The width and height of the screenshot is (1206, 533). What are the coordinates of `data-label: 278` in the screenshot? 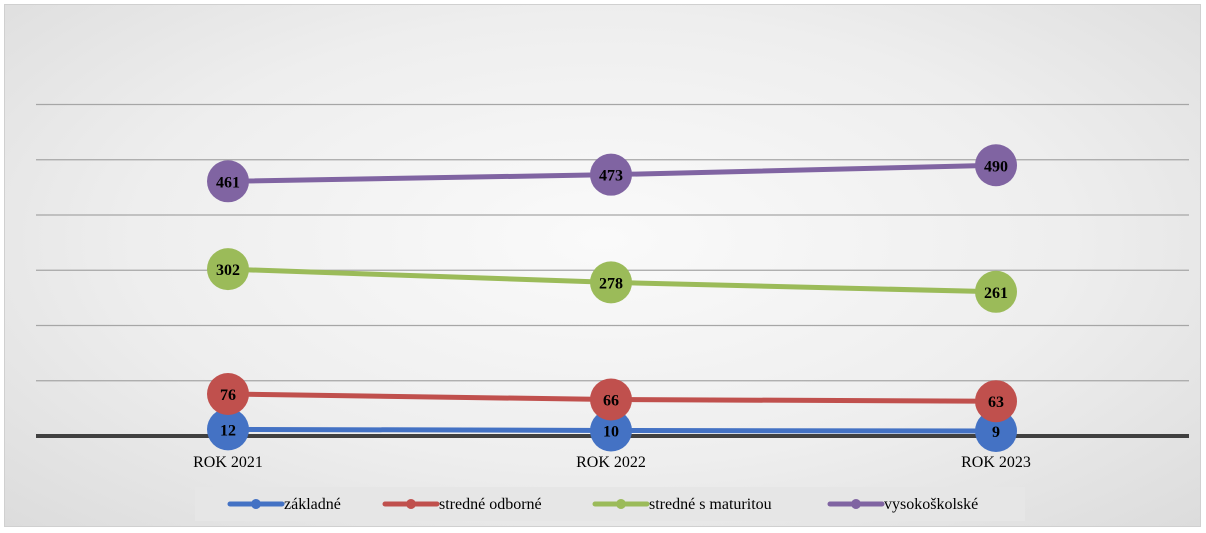 It's located at (611, 283).